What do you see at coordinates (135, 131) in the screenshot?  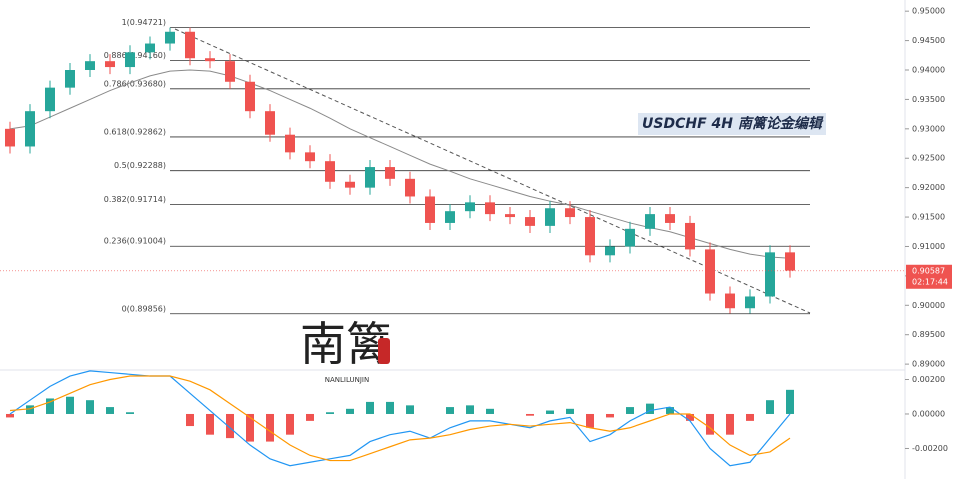 I see `fib-label: 0.618(0.92862)` at bounding box center [135, 131].